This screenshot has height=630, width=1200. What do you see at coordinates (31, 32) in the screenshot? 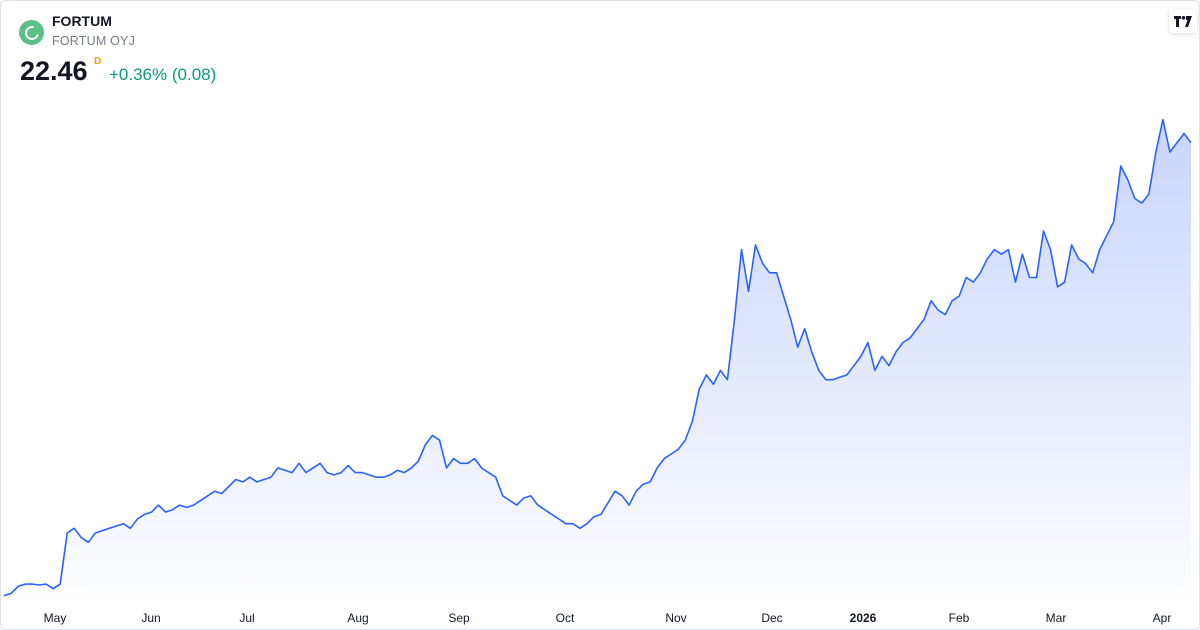
I see `fortum-logo-icon` at bounding box center [31, 32].